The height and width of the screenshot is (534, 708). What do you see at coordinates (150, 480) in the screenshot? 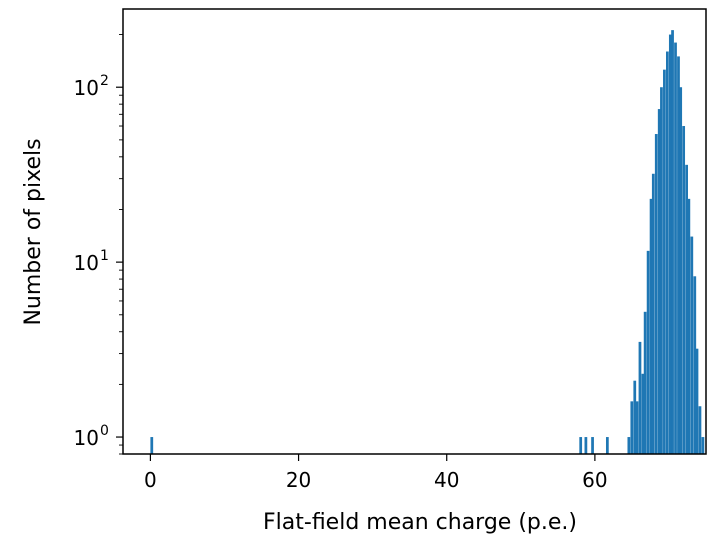
I see `x-tick-label: 0` at bounding box center [150, 480].